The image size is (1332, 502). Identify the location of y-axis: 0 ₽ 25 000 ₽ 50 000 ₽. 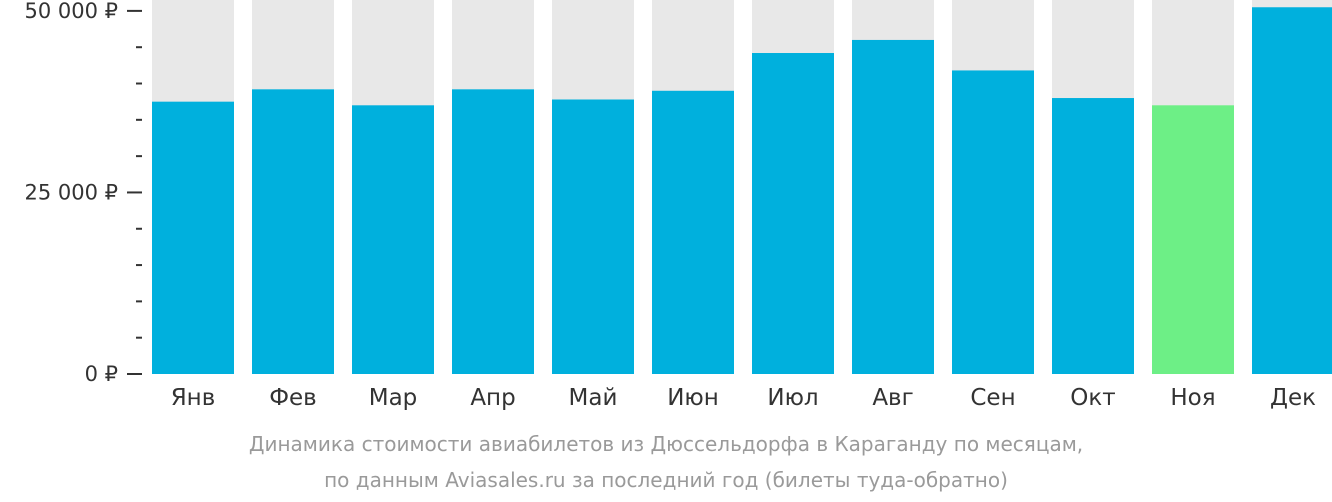
(83, 193).